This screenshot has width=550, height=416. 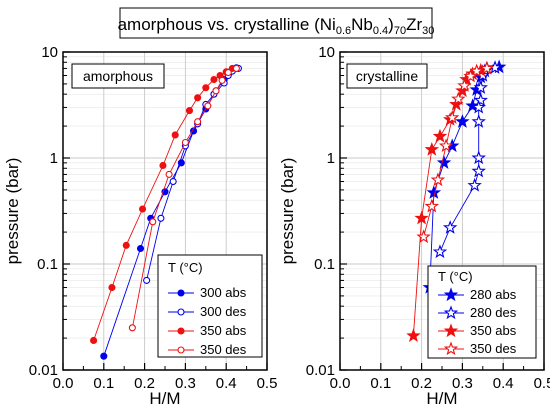 I want to click on legend: T (°C) 300 abs 300 des 350 abs 350 des, so click(x=210, y=306).